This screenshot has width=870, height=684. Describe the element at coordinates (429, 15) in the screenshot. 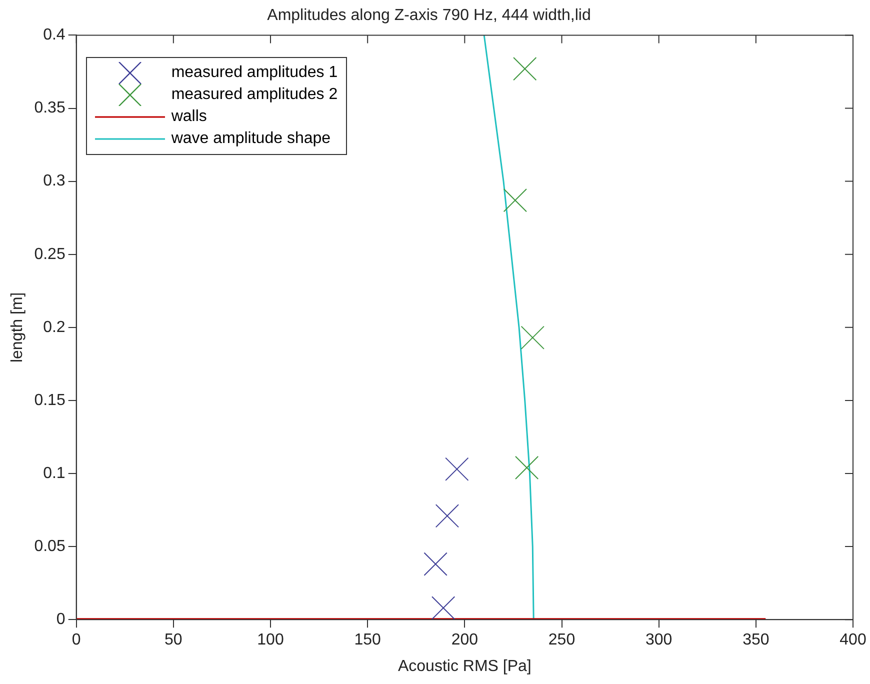

I see `chart-title: Amplitudes along Z-axis 790 Hz, 444 width,lid` at that location.